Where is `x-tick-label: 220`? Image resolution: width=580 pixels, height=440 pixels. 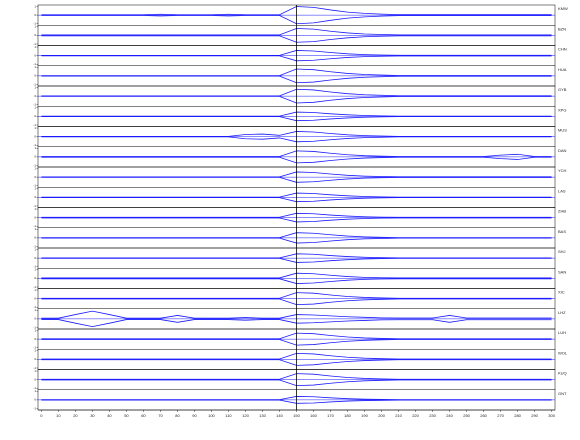 x-tick-label: 220 is located at coordinates (415, 415).